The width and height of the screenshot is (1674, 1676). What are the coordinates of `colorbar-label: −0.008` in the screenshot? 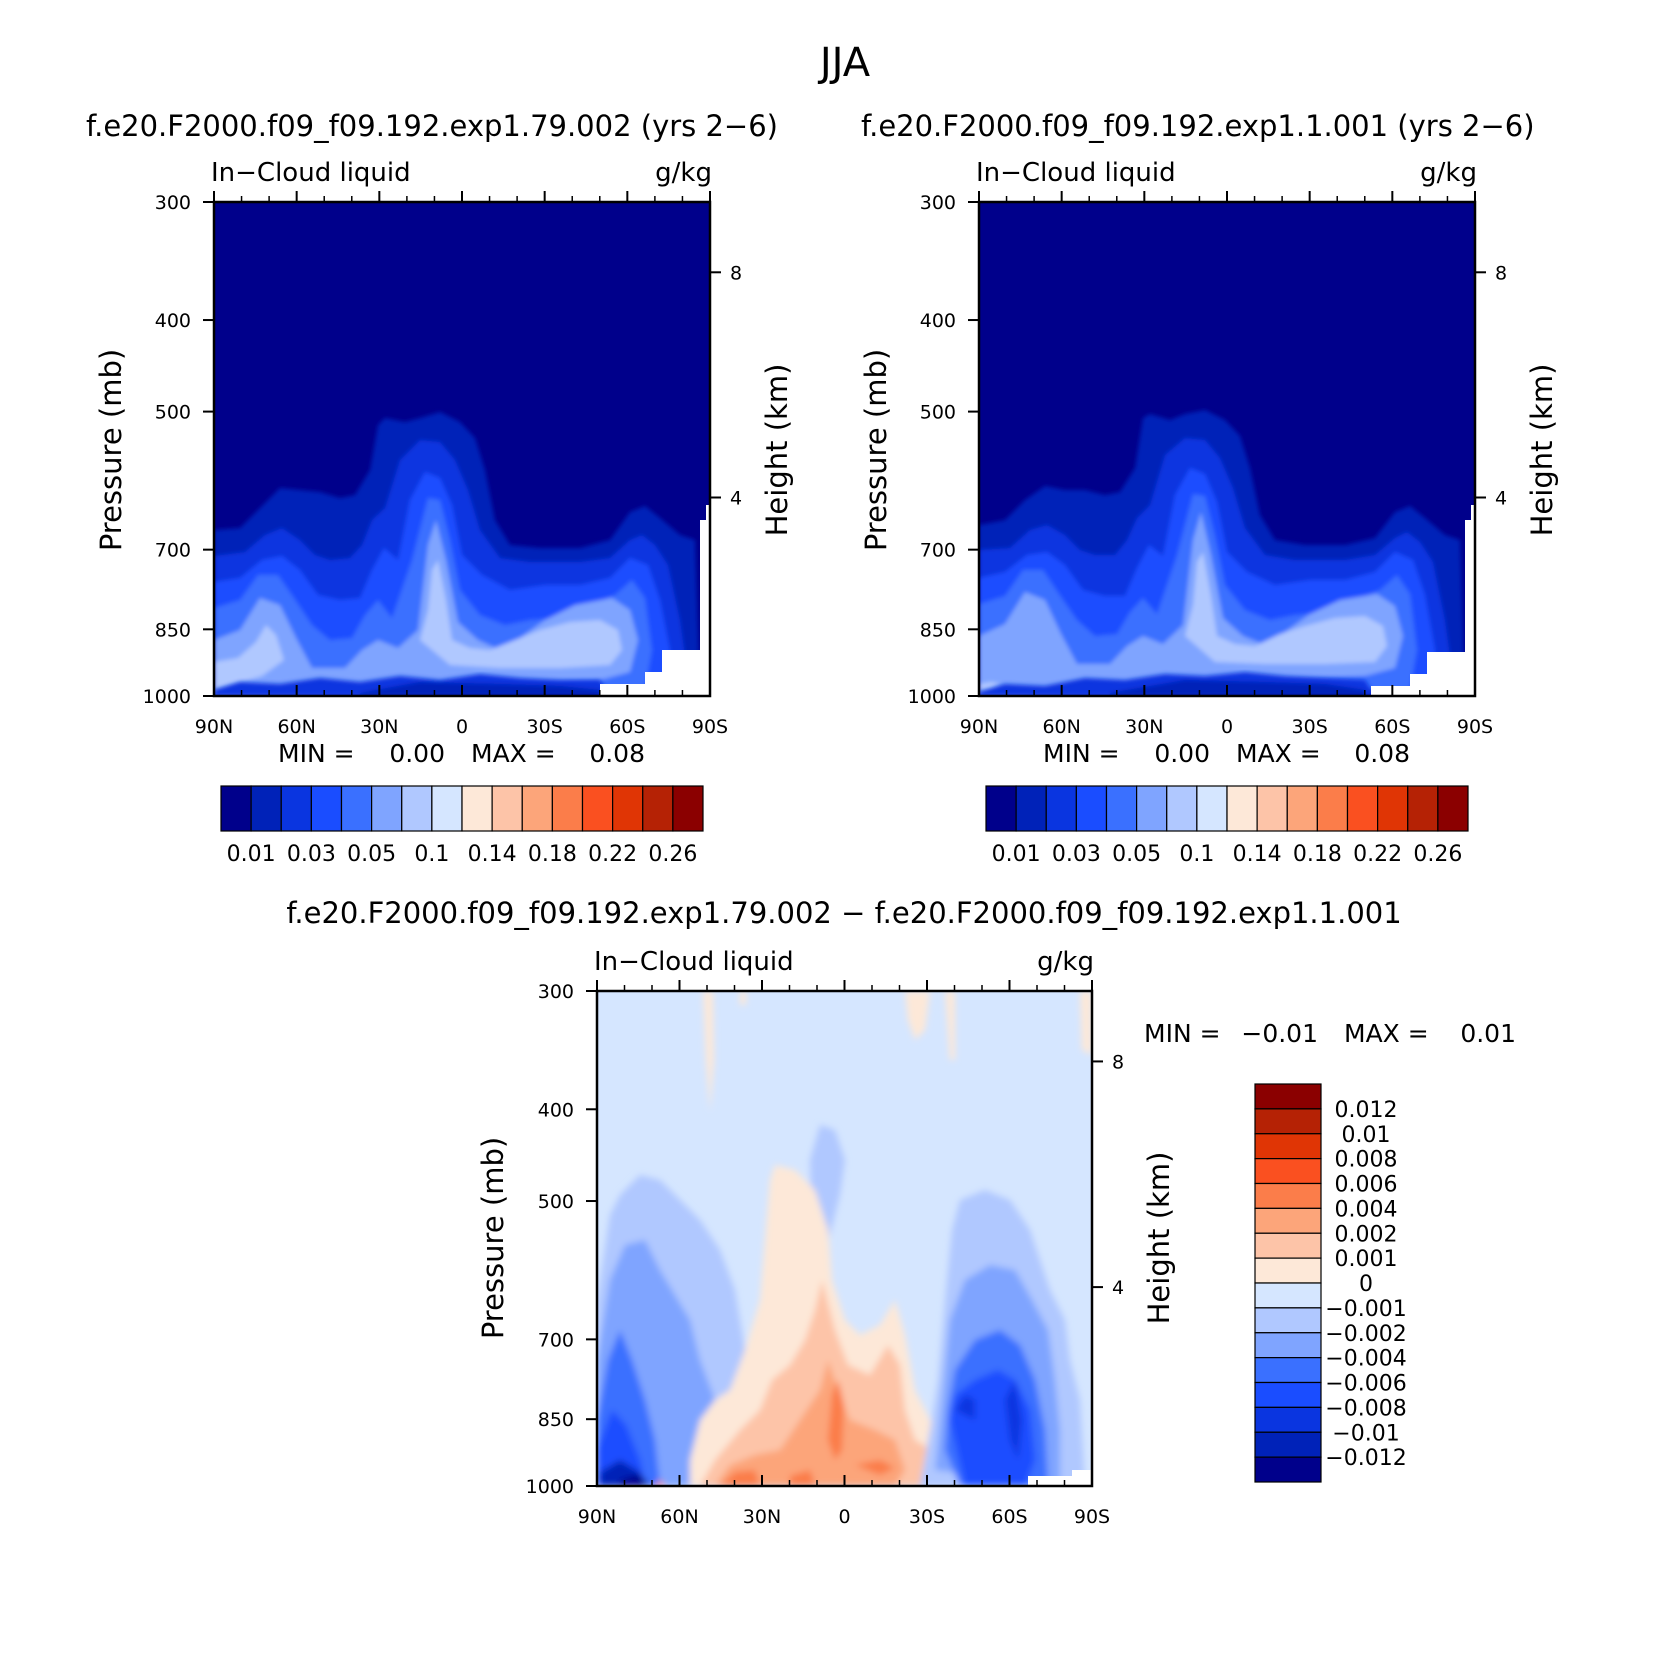 It's located at (1365, 1408).